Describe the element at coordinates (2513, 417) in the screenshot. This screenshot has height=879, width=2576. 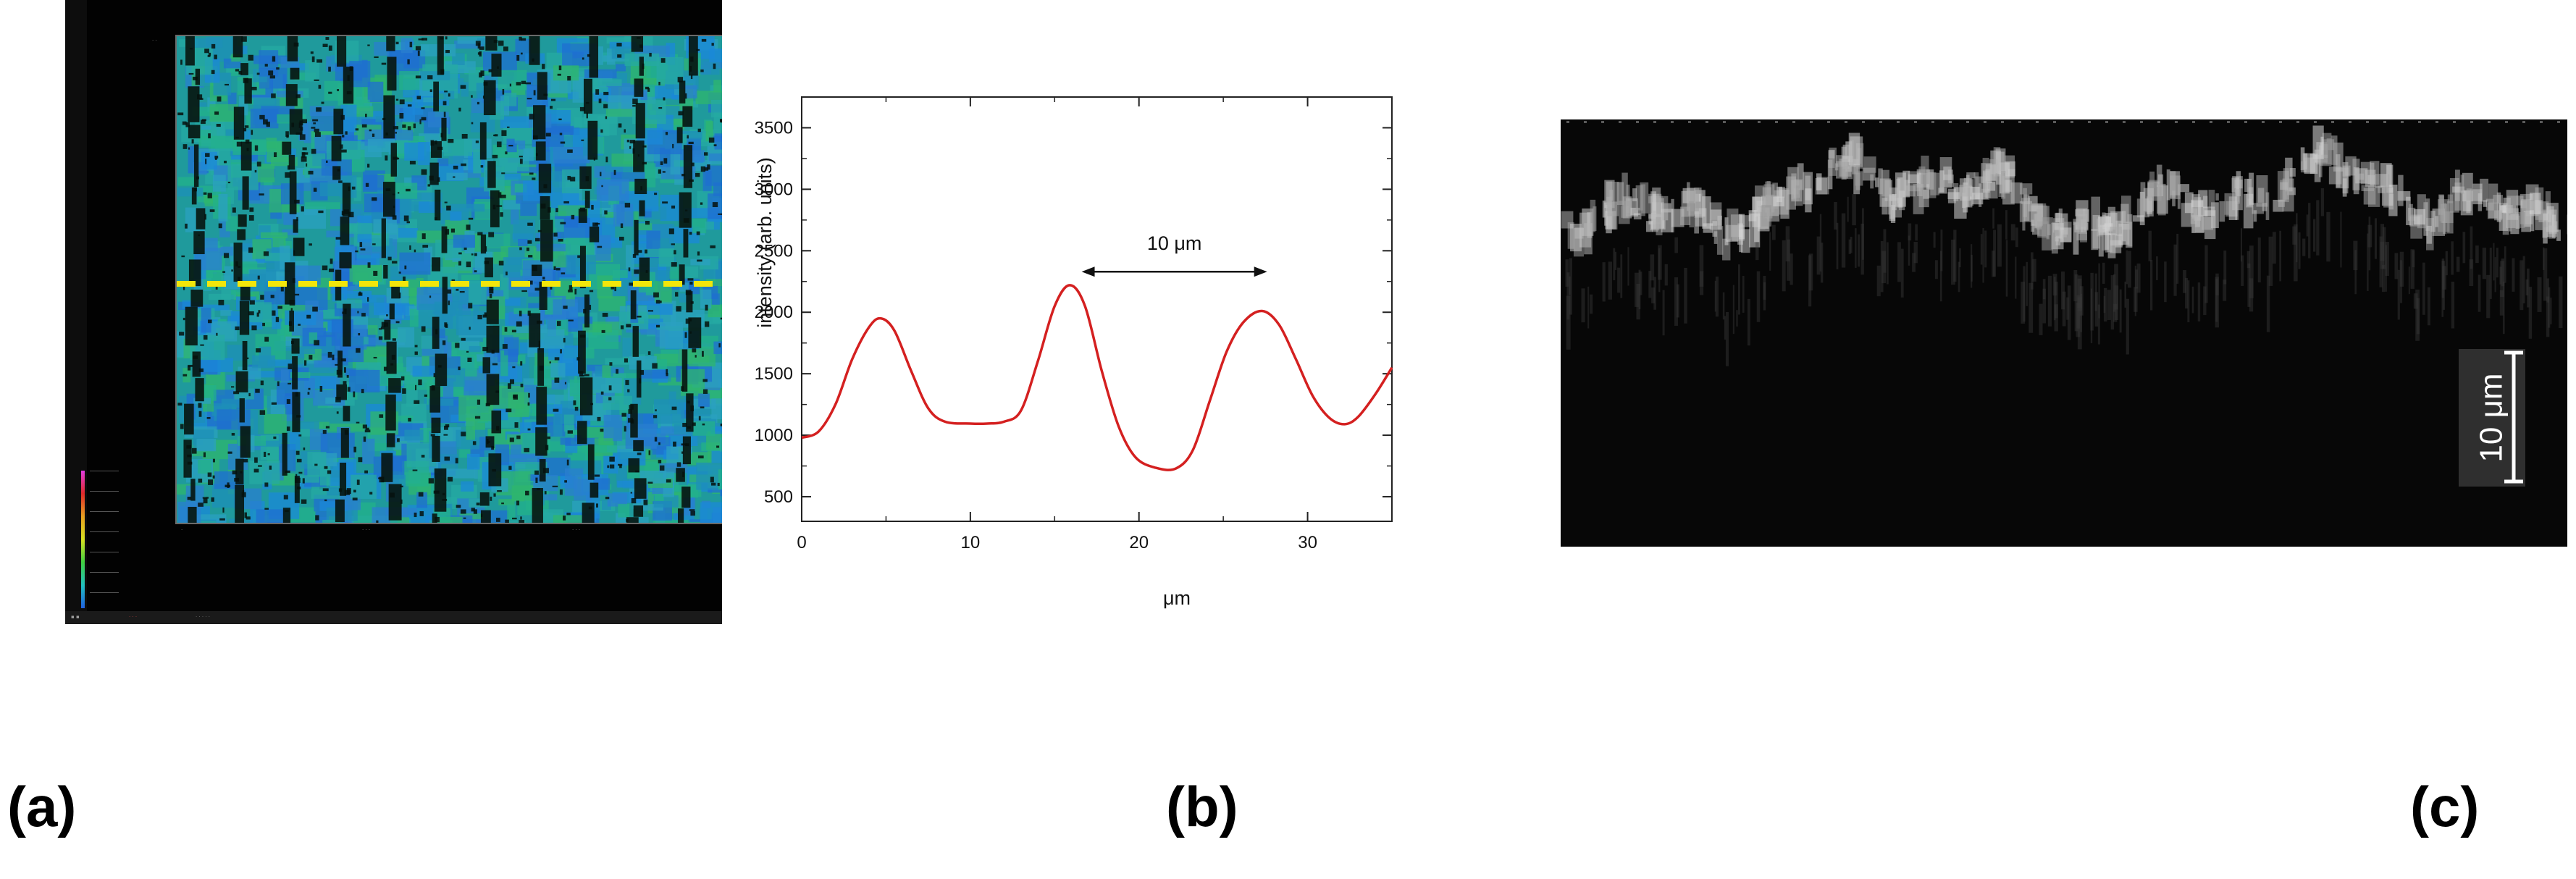
I see `scale-bar` at that location.